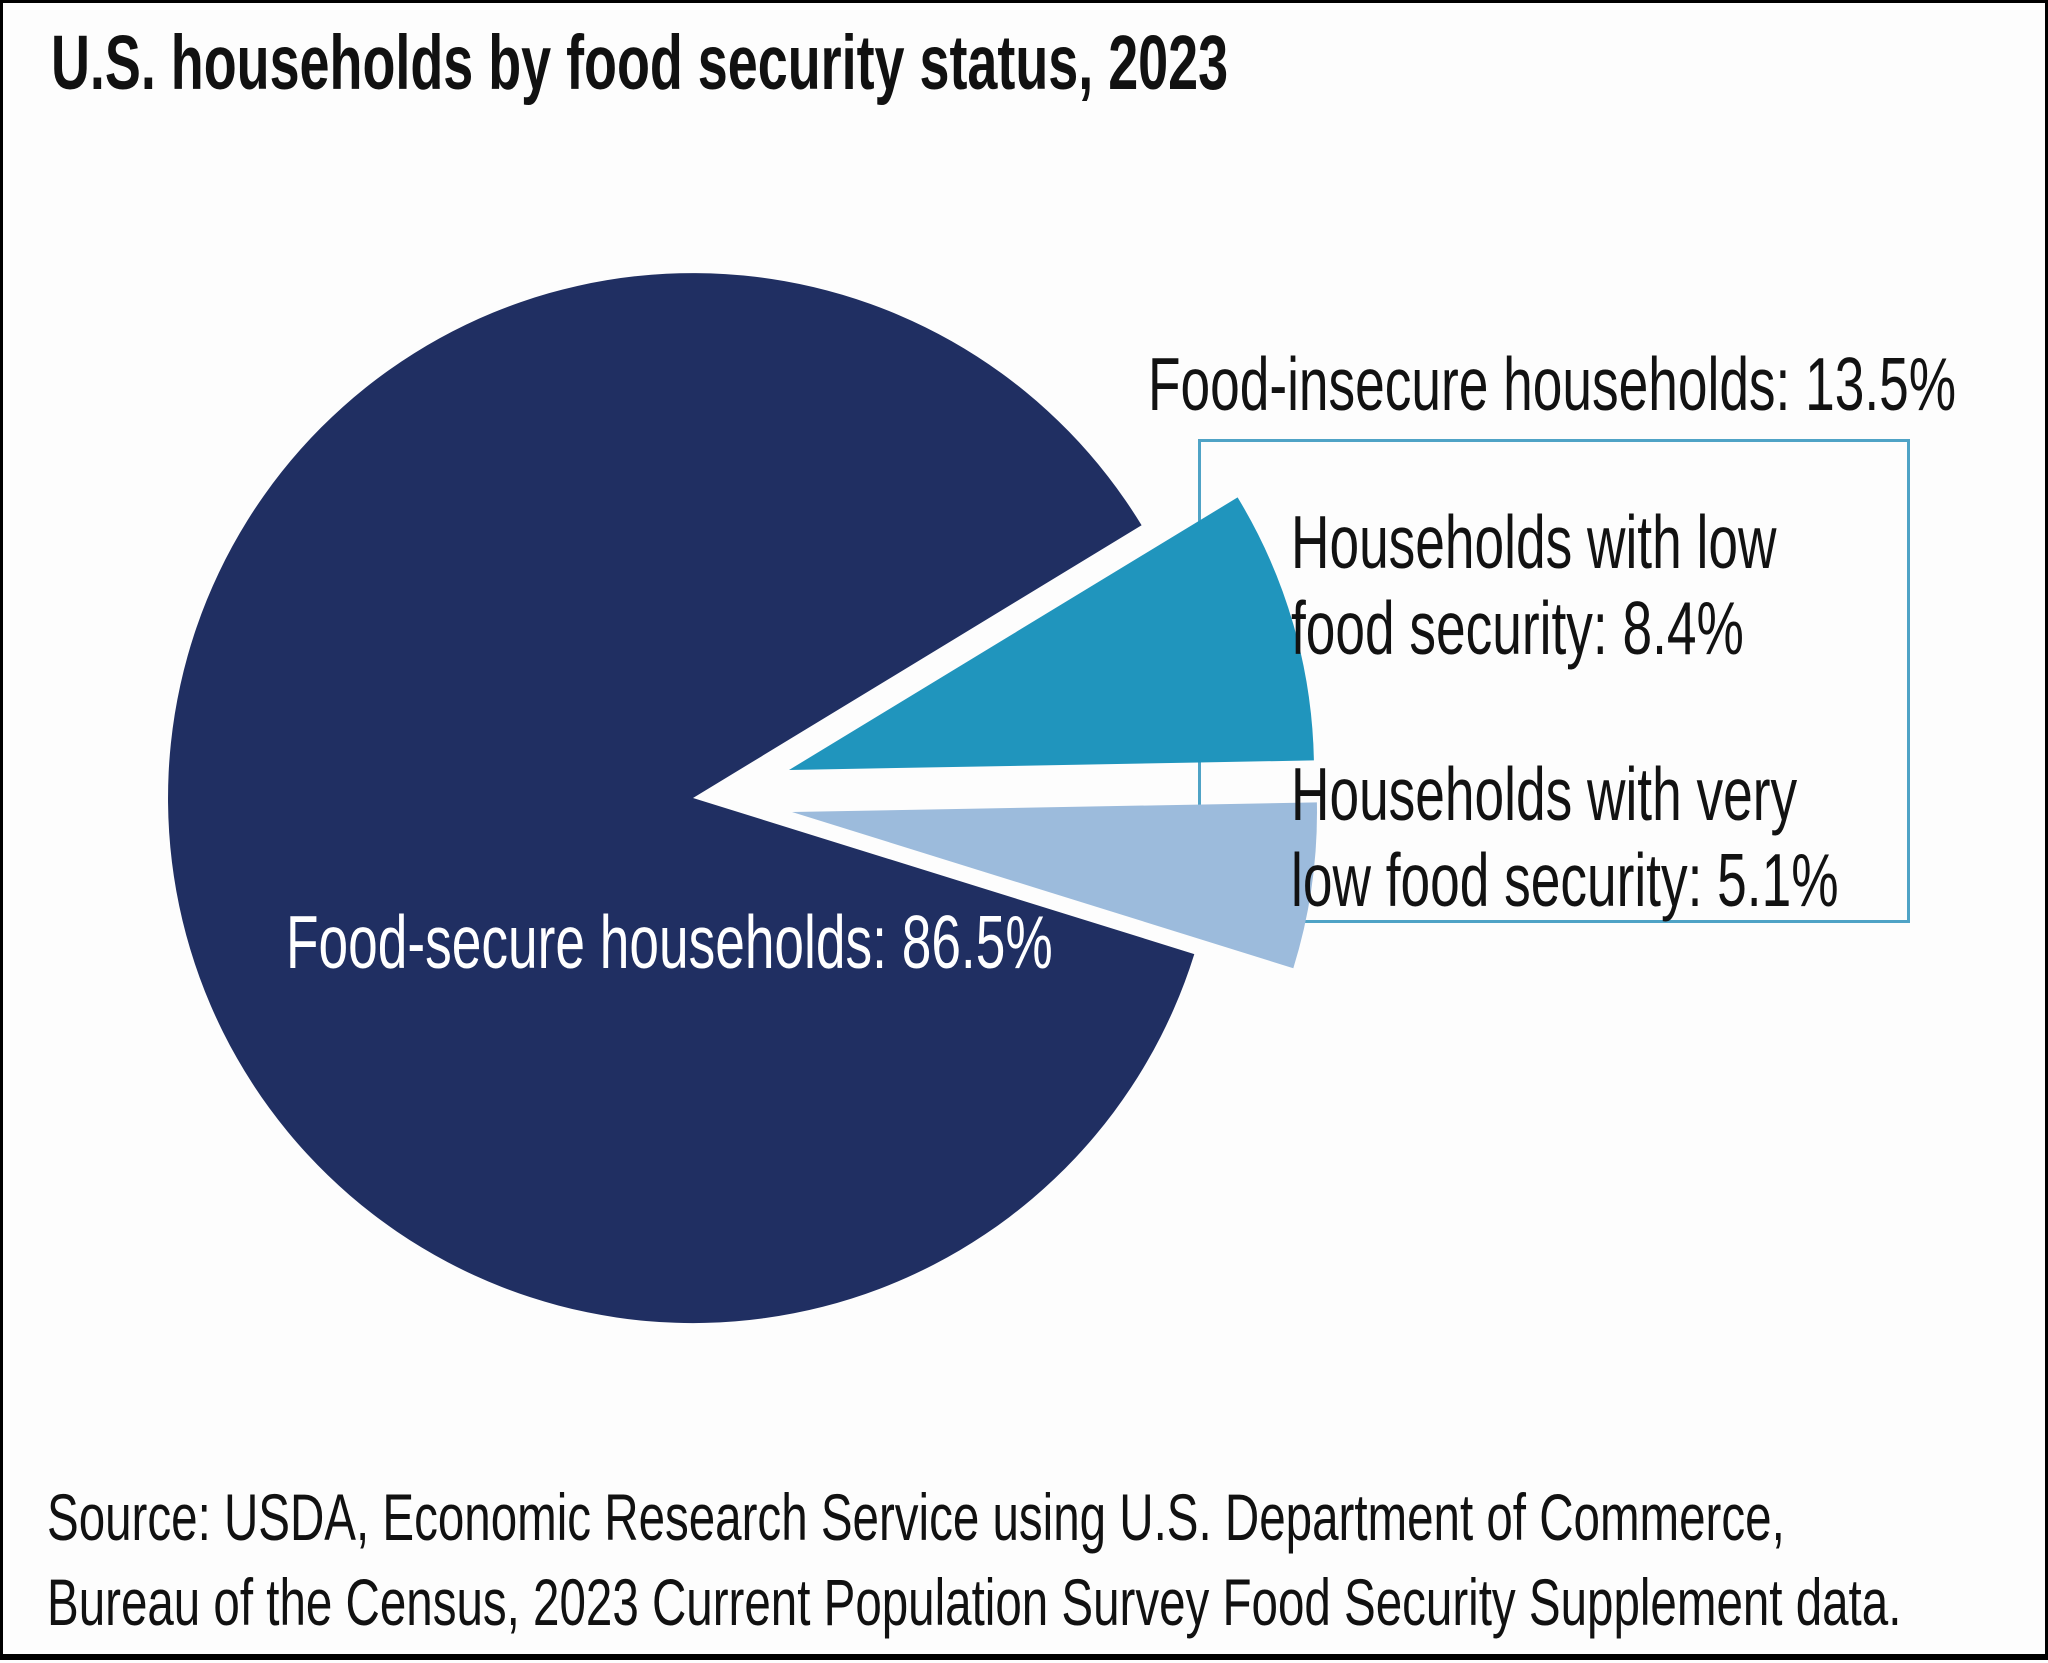 Image resolution: width=2048 pixels, height=1663 pixels. I want to click on label-very-low-line2: low food security: 5.1%, so click(1565, 880).